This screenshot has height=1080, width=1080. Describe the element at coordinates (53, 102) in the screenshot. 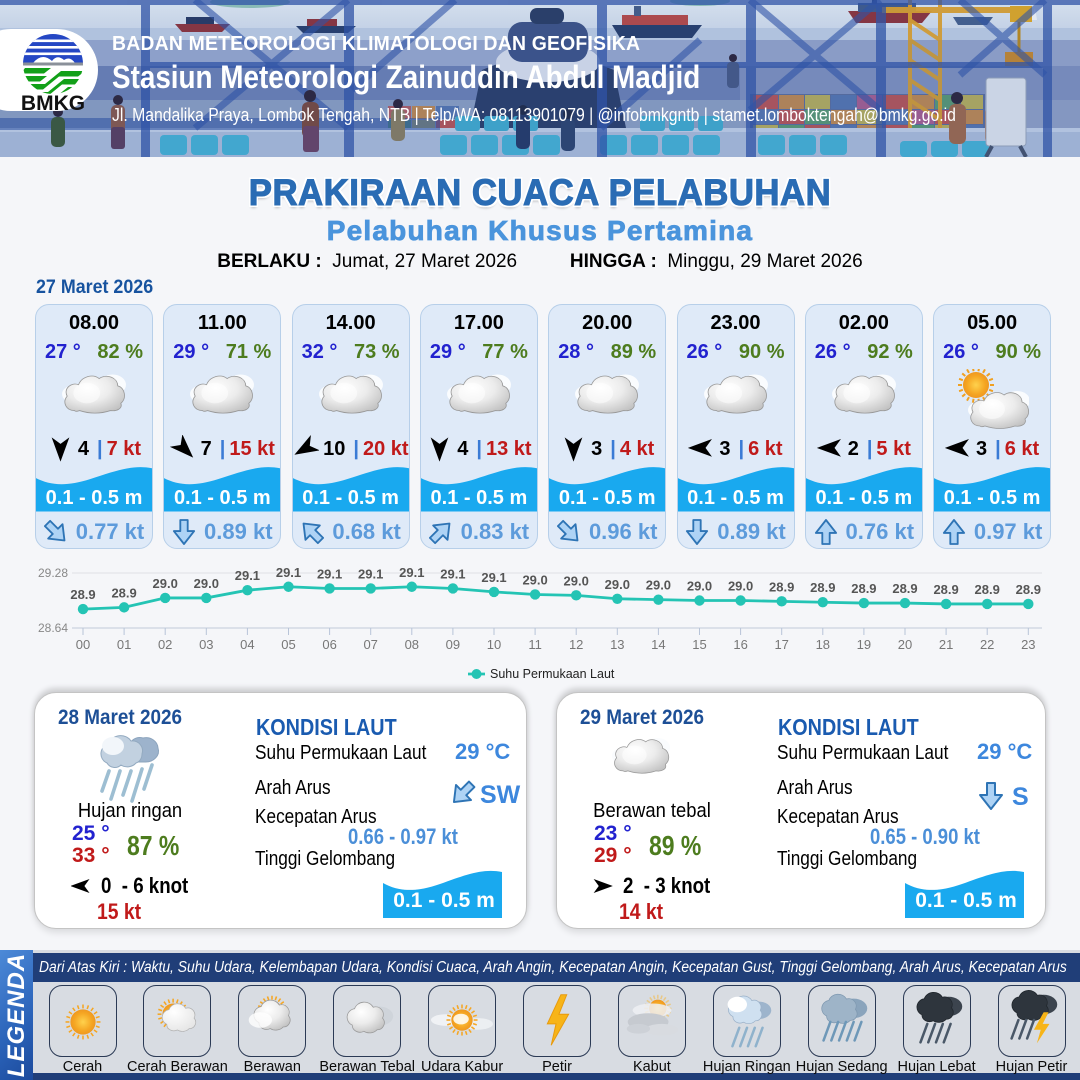

I see `svg-text: BMKG` at that location.